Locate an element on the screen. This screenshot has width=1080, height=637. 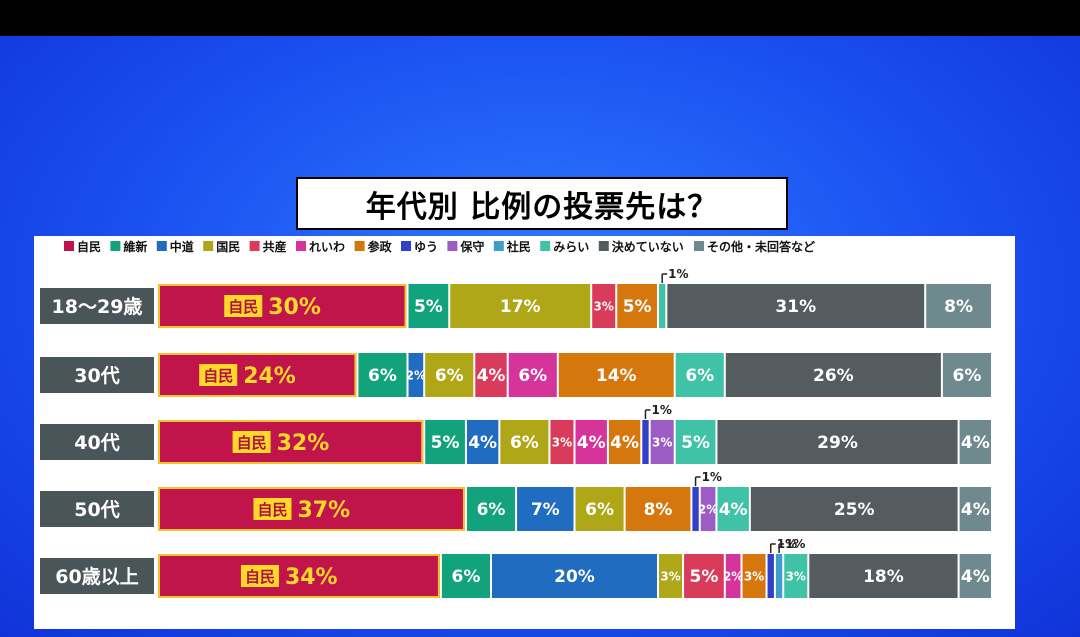
bar-value-label-4-6: 3% is located at coordinates (754, 576).